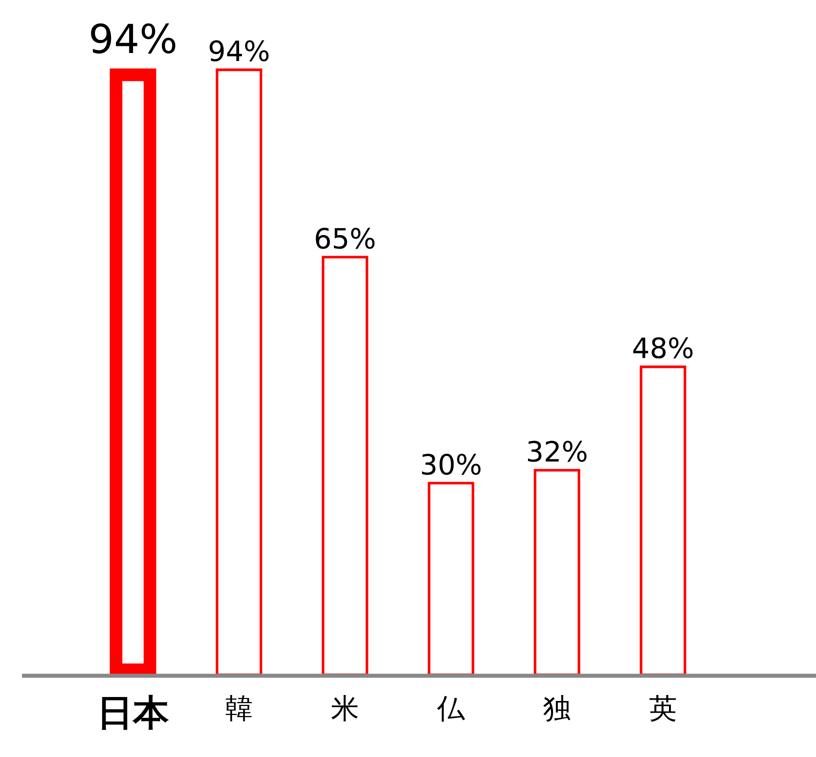 This screenshot has width=816, height=757. I want to click on data-label: 48%, so click(663, 349).